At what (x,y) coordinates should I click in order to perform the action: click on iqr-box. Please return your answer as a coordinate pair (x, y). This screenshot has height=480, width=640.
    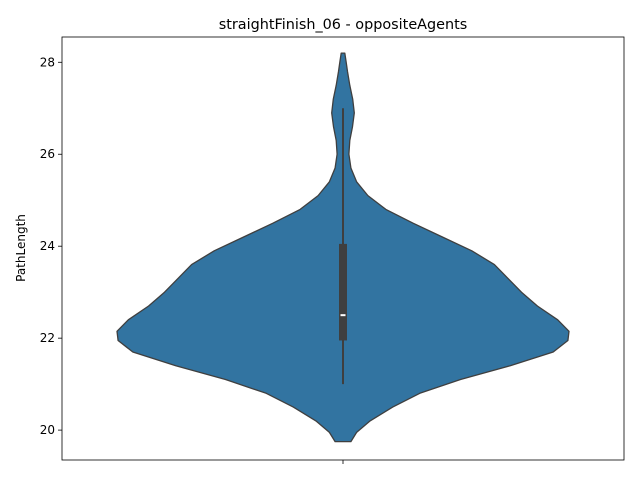
    Looking at the image, I should click on (343, 292).